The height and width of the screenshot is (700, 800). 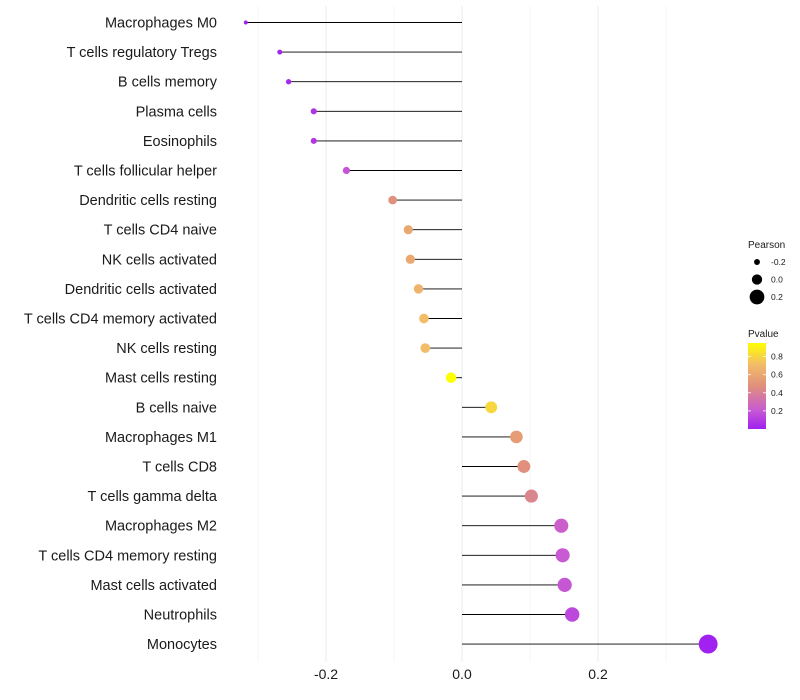 I want to click on size-legend: Pearson -0.2 0.0 0.2, so click(x=767, y=272).